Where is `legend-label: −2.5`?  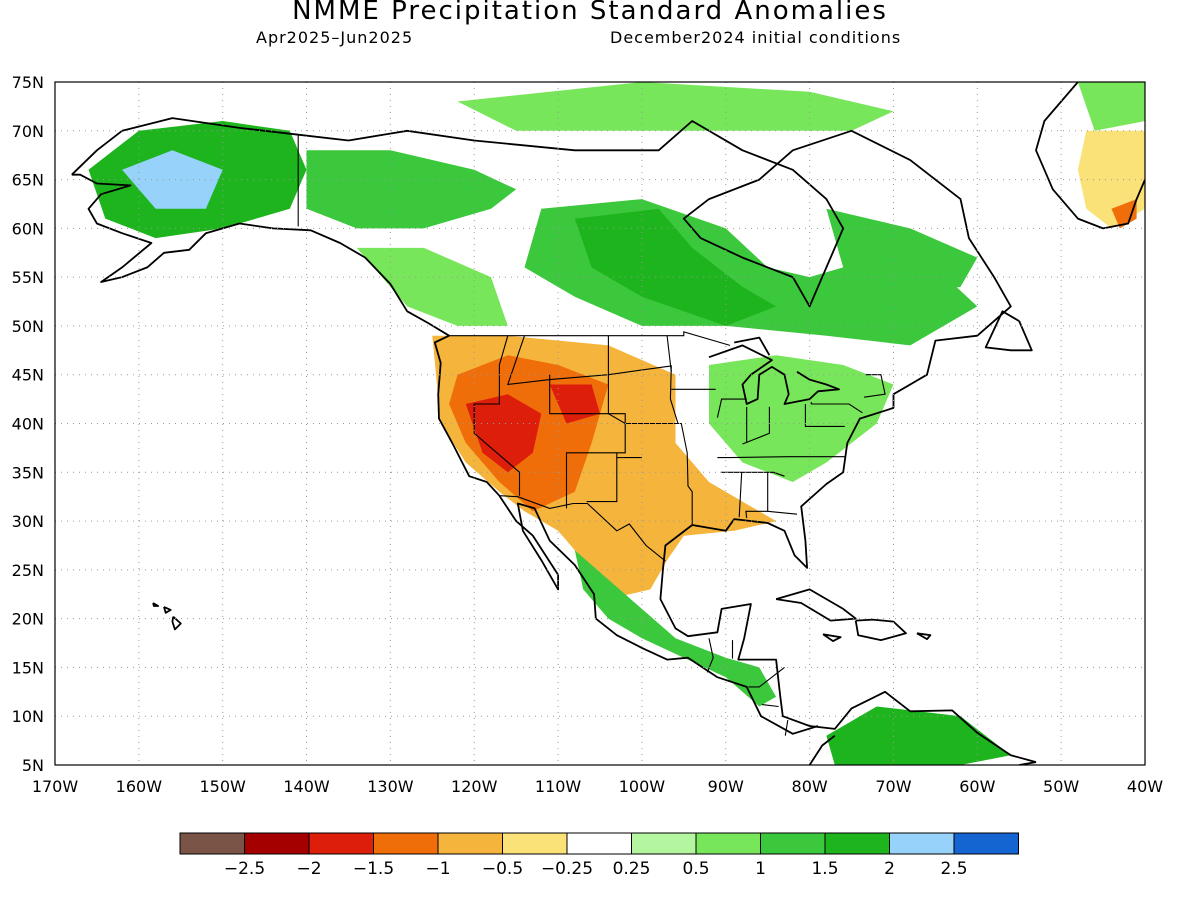
legend-label: −2.5 is located at coordinates (244, 869).